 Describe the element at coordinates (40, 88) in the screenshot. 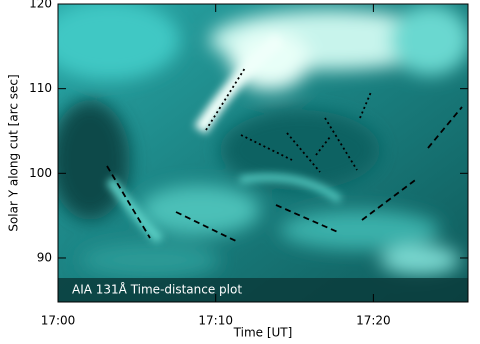

I see `y-tick-label: 110` at that location.